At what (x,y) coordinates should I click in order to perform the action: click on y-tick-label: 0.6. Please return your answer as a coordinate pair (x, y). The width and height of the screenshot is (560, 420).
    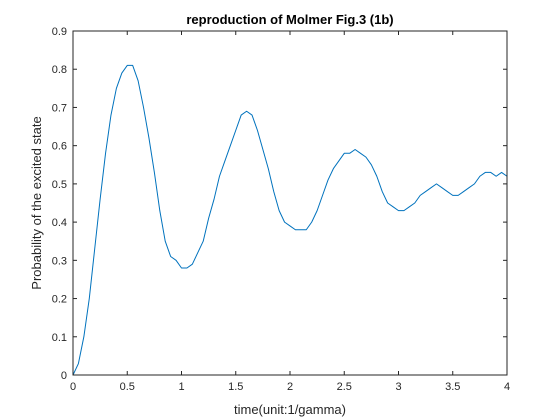
    Looking at the image, I should click on (59, 147).